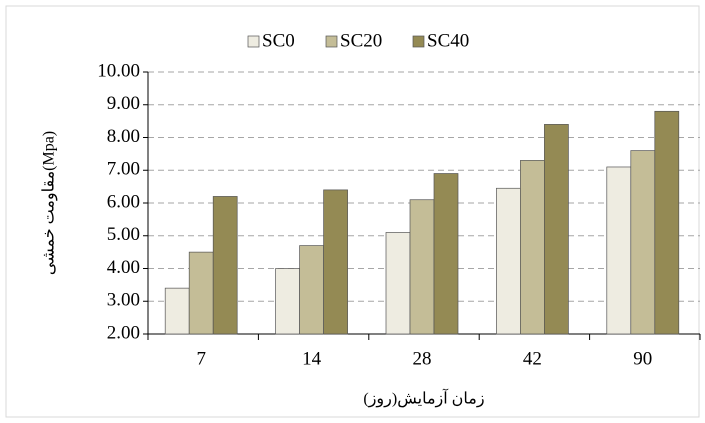 This screenshot has height=423, width=705. What do you see at coordinates (642, 358) in the screenshot?
I see `x-tick-label: 90` at bounding box center [642, 358].